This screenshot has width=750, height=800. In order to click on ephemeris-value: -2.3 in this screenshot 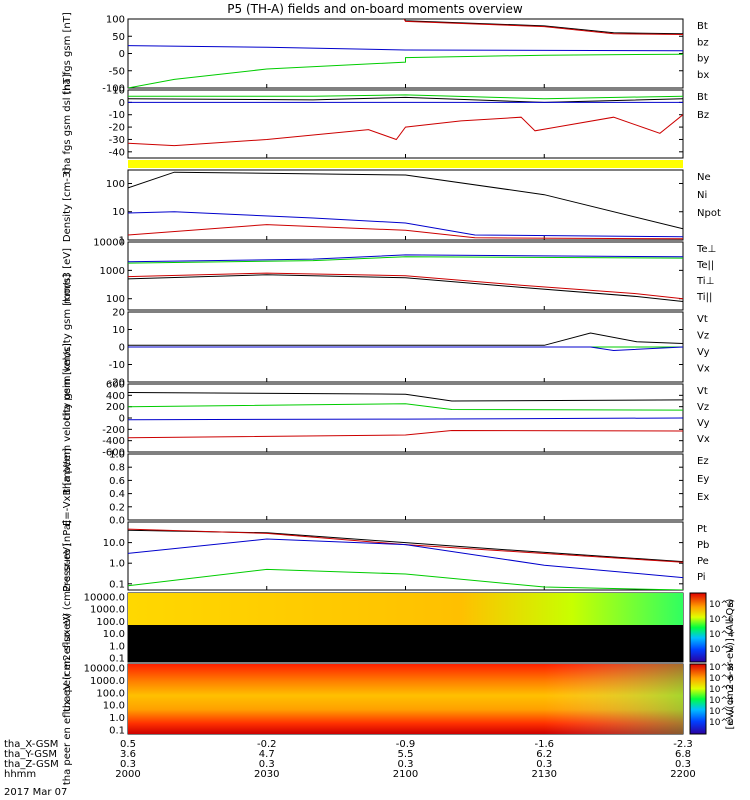, I will do `click(683, 744)`.